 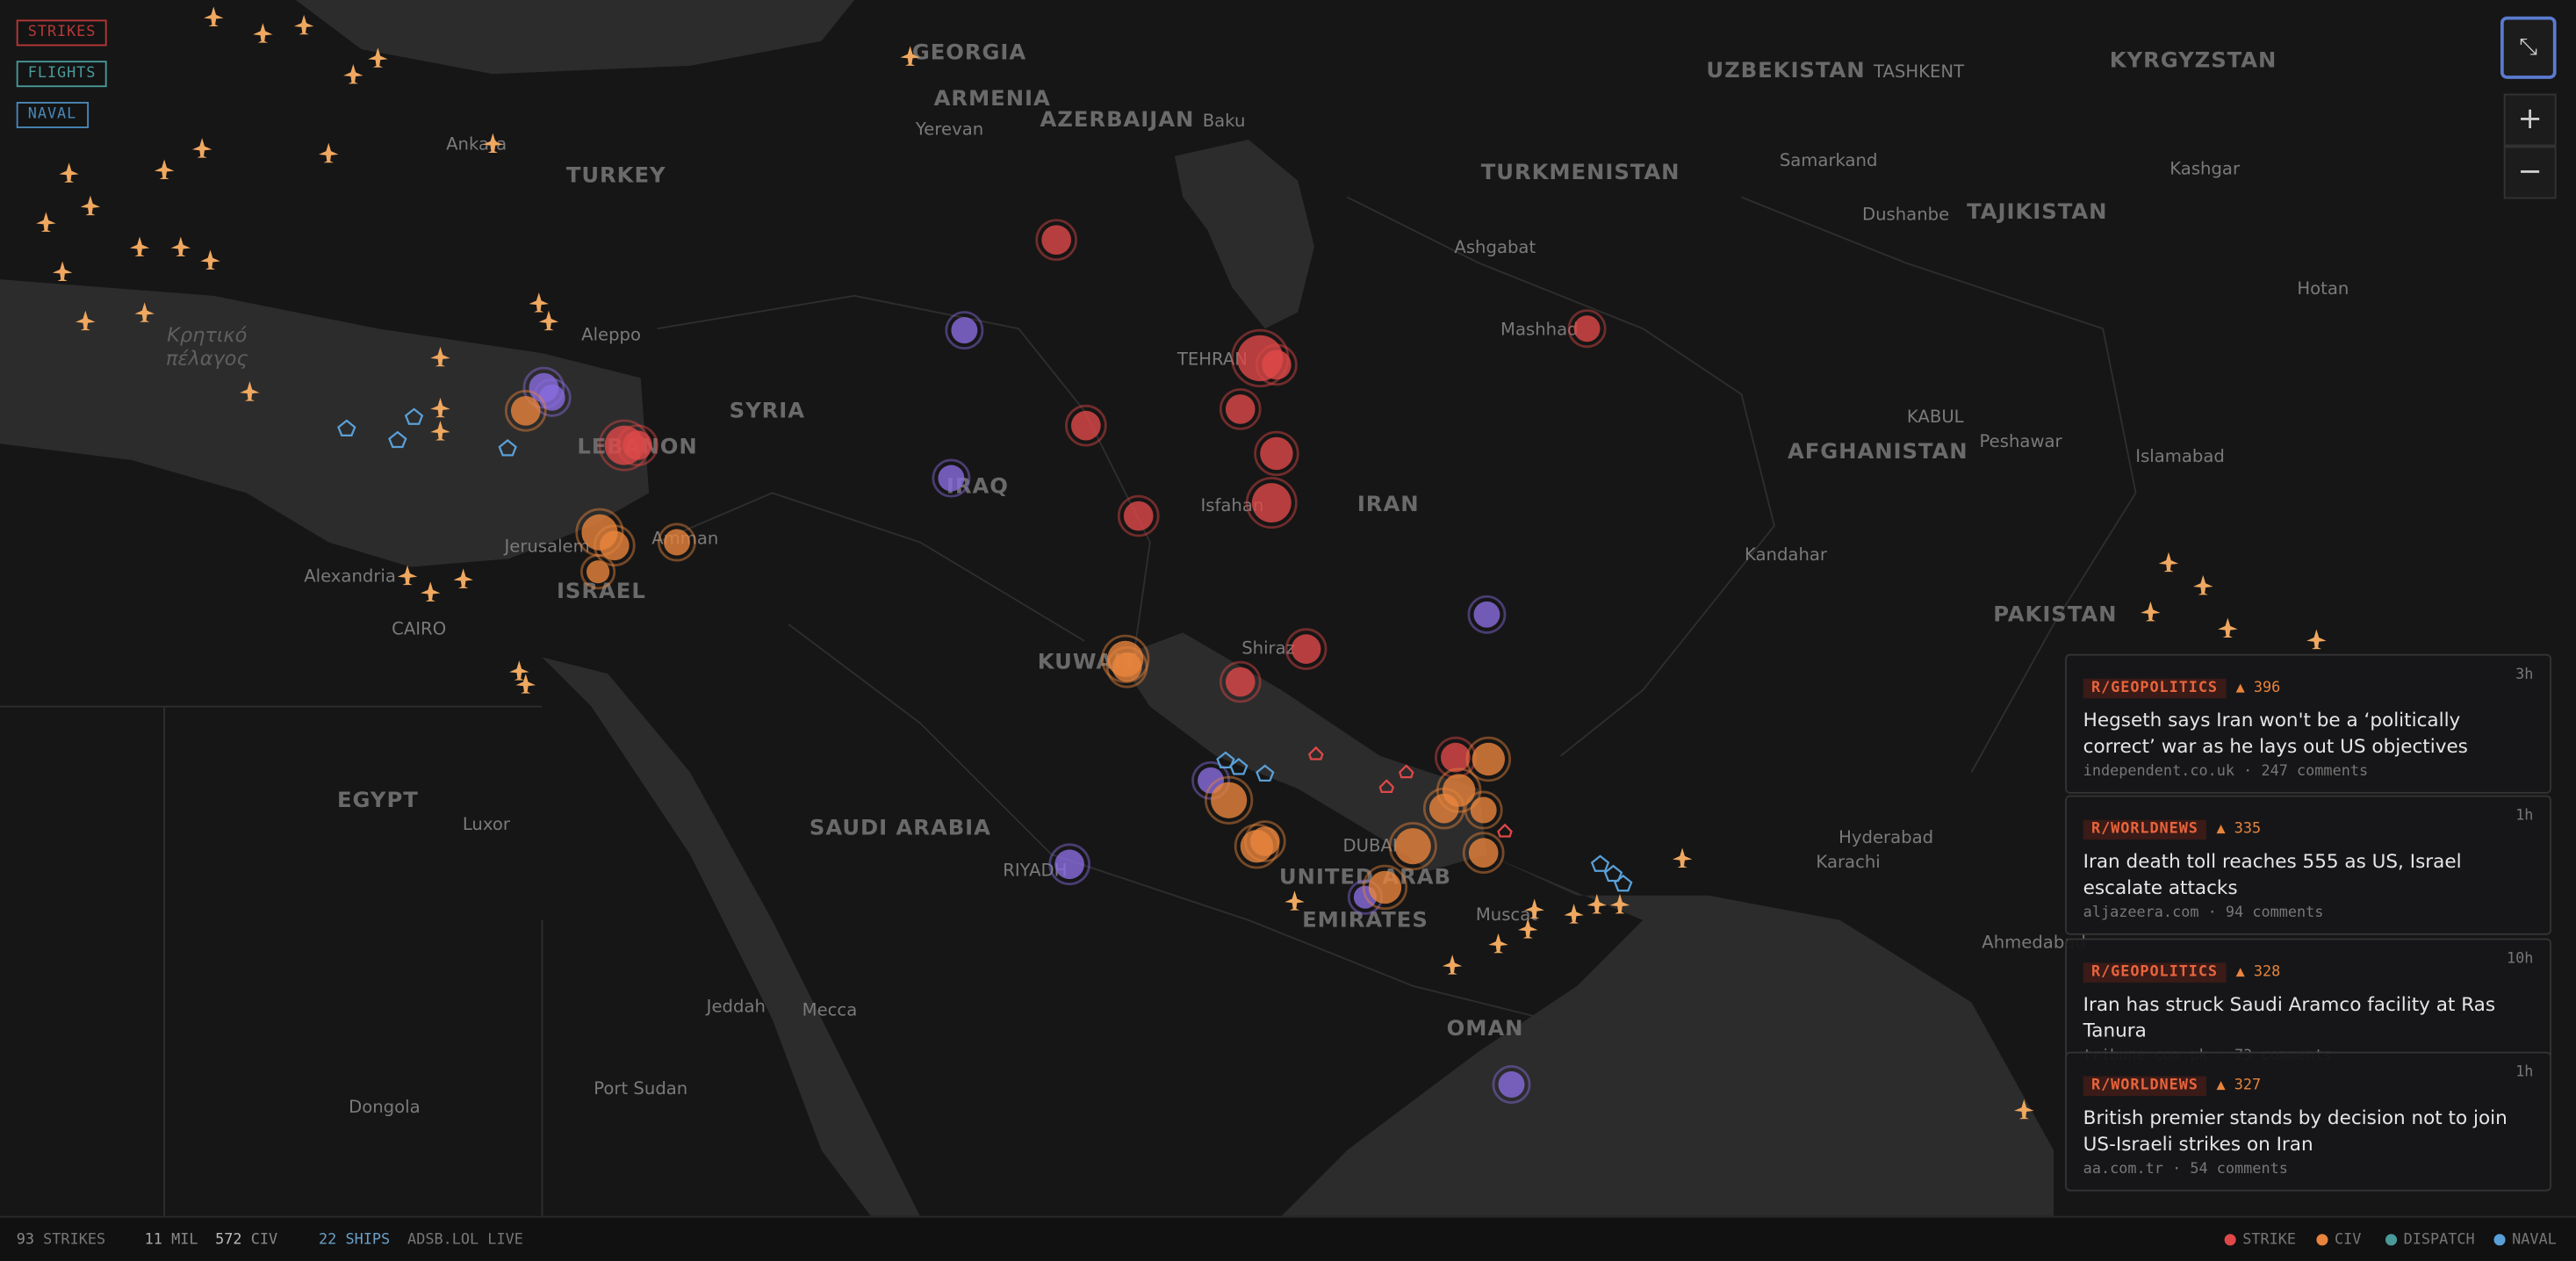 What do you see at coordinates (184, 1241) in the screenshot?
I see `status-label: MIL` at bounding box center [184, 1241].